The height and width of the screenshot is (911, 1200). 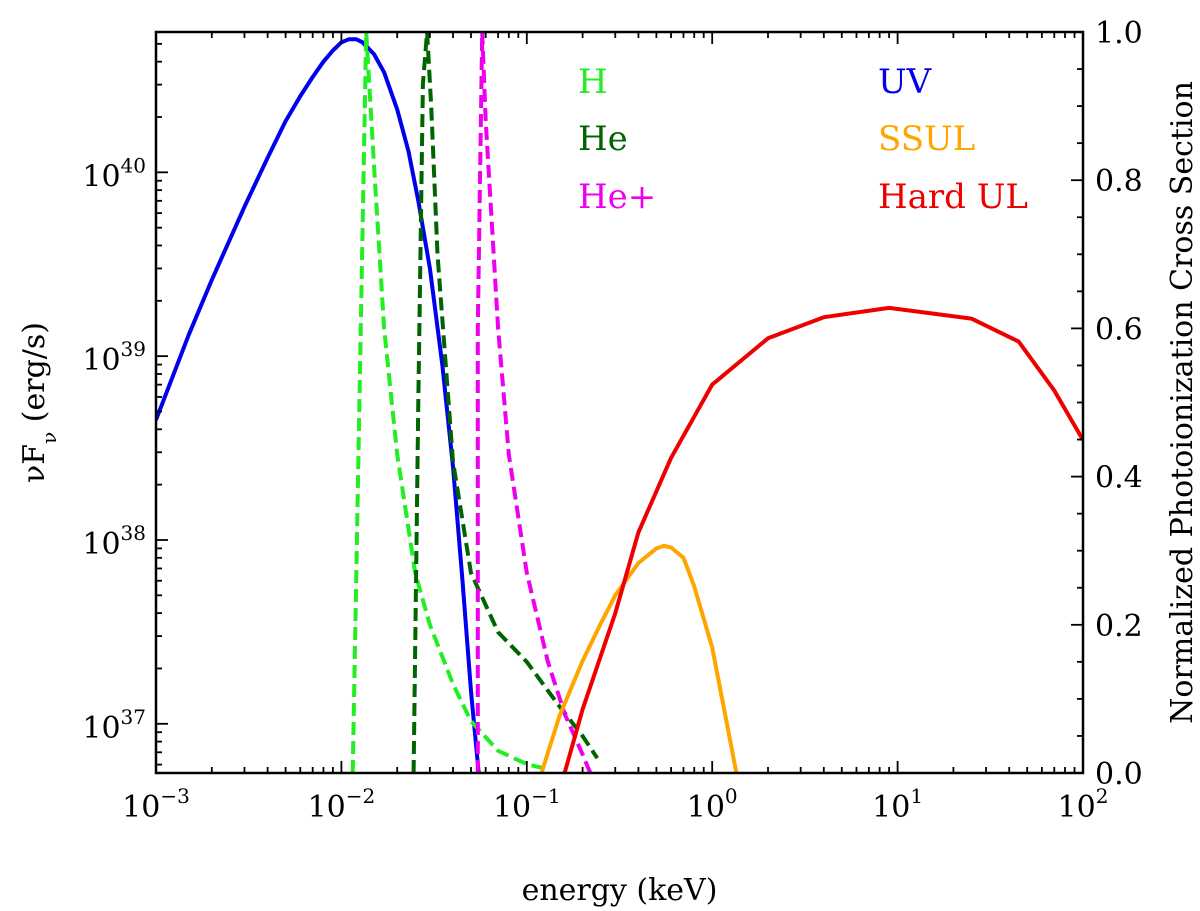 I want to click on y-left-tick-label: 1037, so click(x=114, y=725).